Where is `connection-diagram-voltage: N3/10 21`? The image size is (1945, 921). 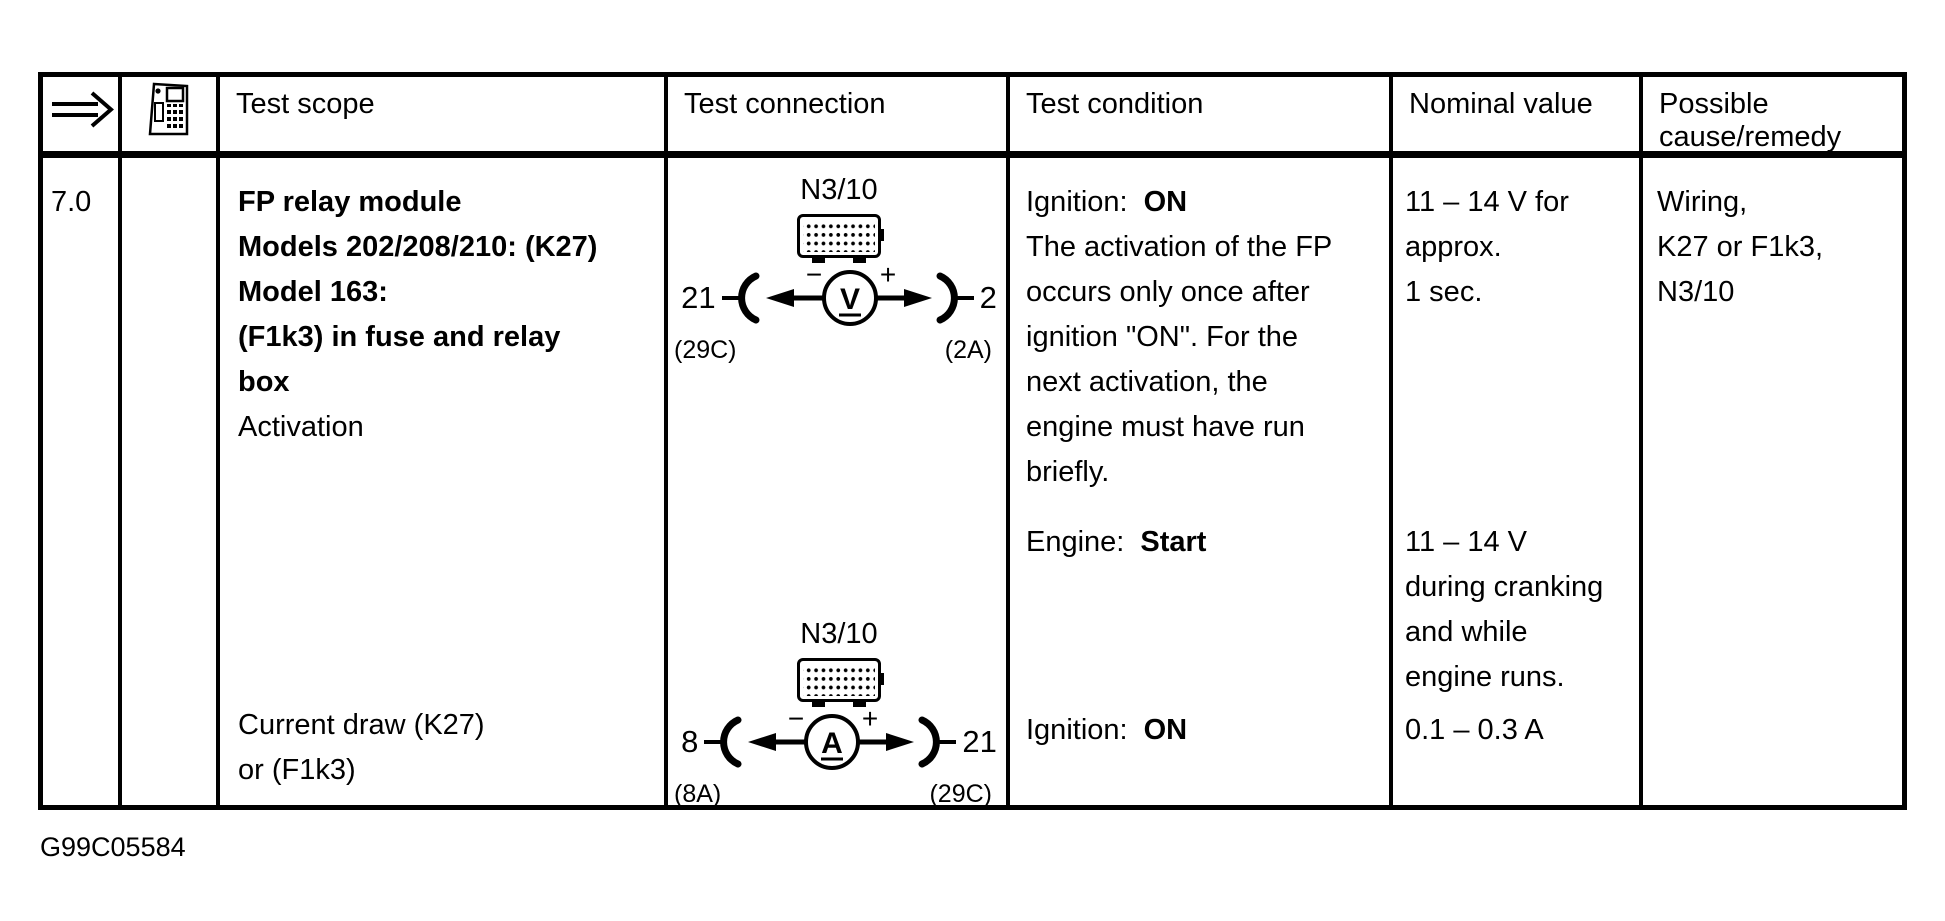
connection-diagram-voltage: N3/10 21 is located at coordinates (839, 268).